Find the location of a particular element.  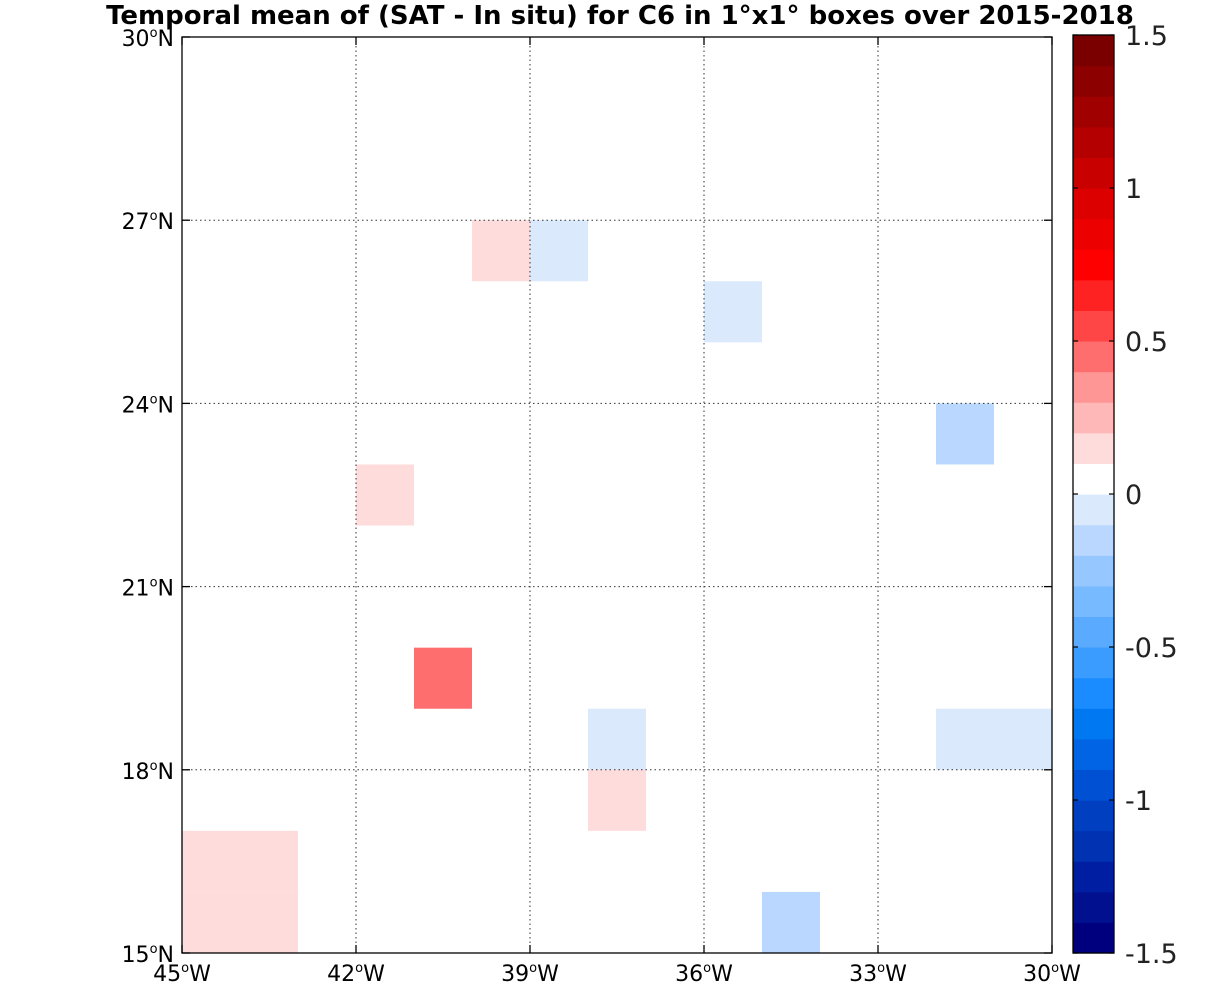

x-tick-labels: 45oW 42oW 39oW 36oW 33oW 30oW is located at coordinates (617, 972).